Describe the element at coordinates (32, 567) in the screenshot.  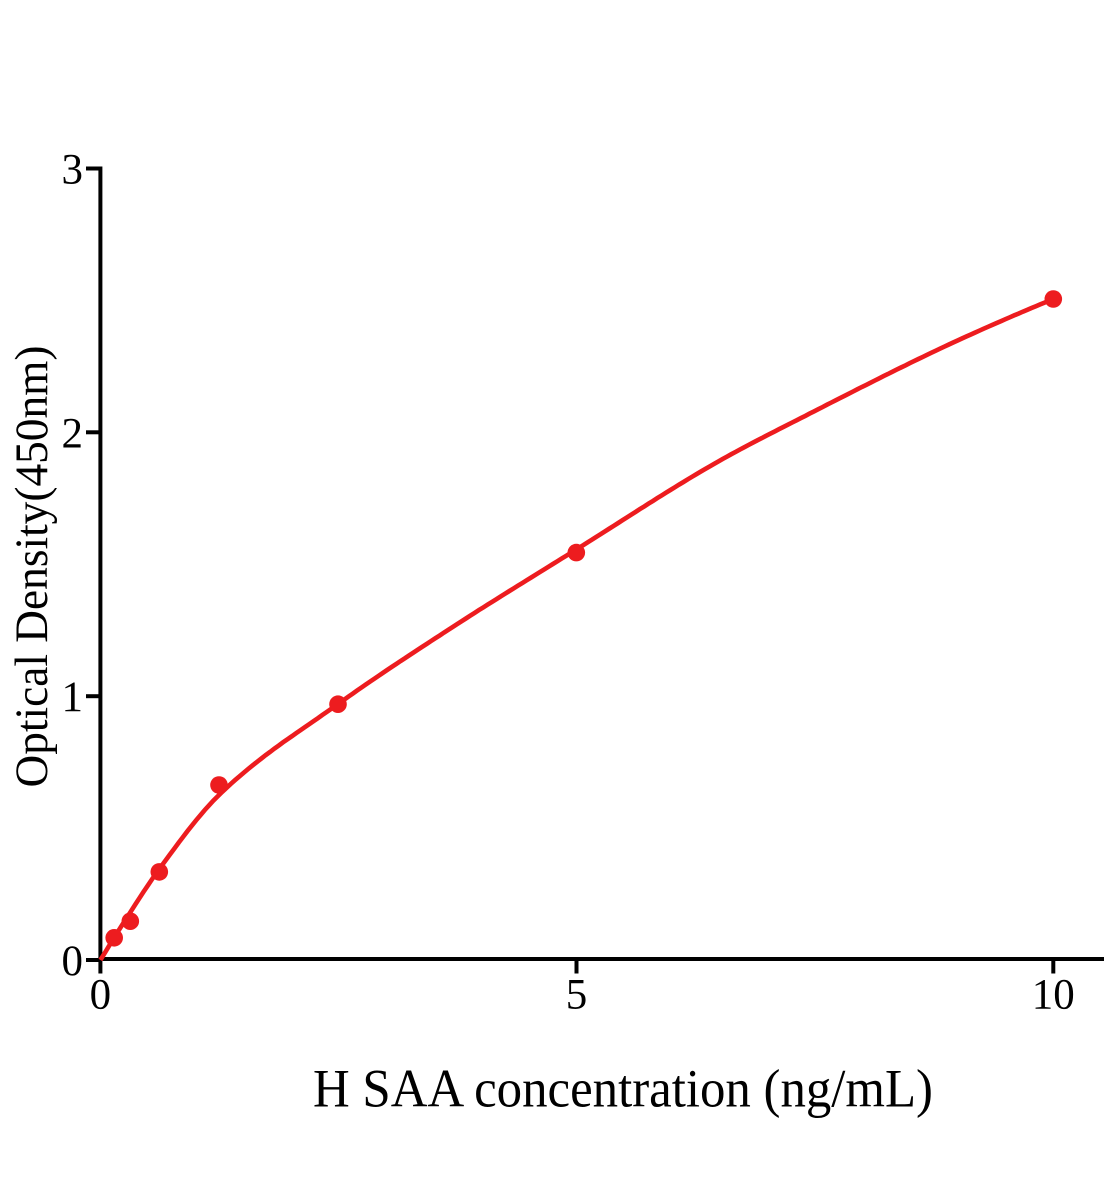
I see `svg-text: Optical Density(450nm)` at that location.